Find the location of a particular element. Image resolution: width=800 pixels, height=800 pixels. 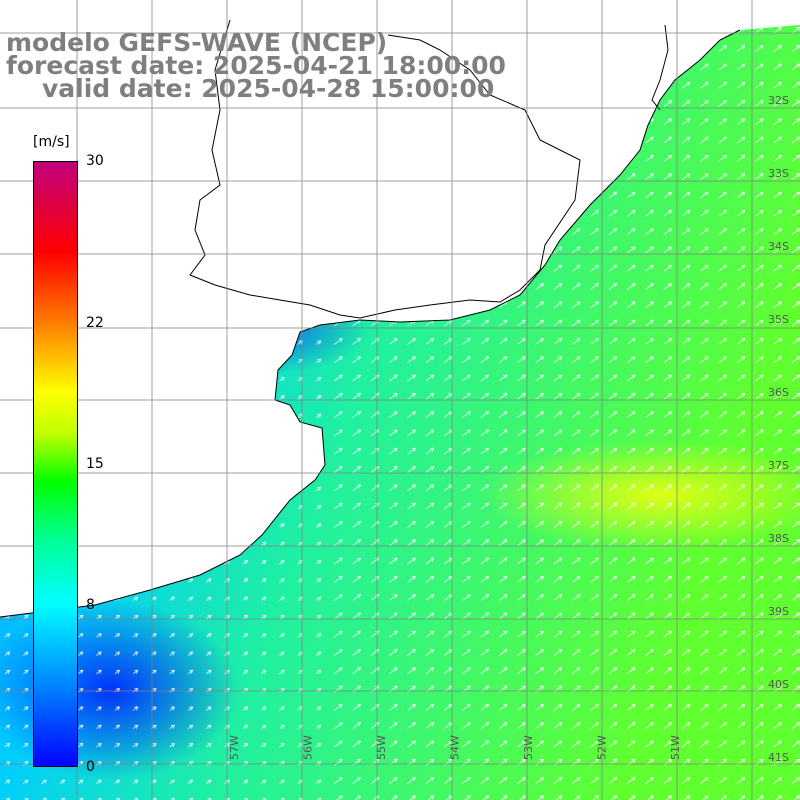

colorbar is located at coordinates (55, 464).